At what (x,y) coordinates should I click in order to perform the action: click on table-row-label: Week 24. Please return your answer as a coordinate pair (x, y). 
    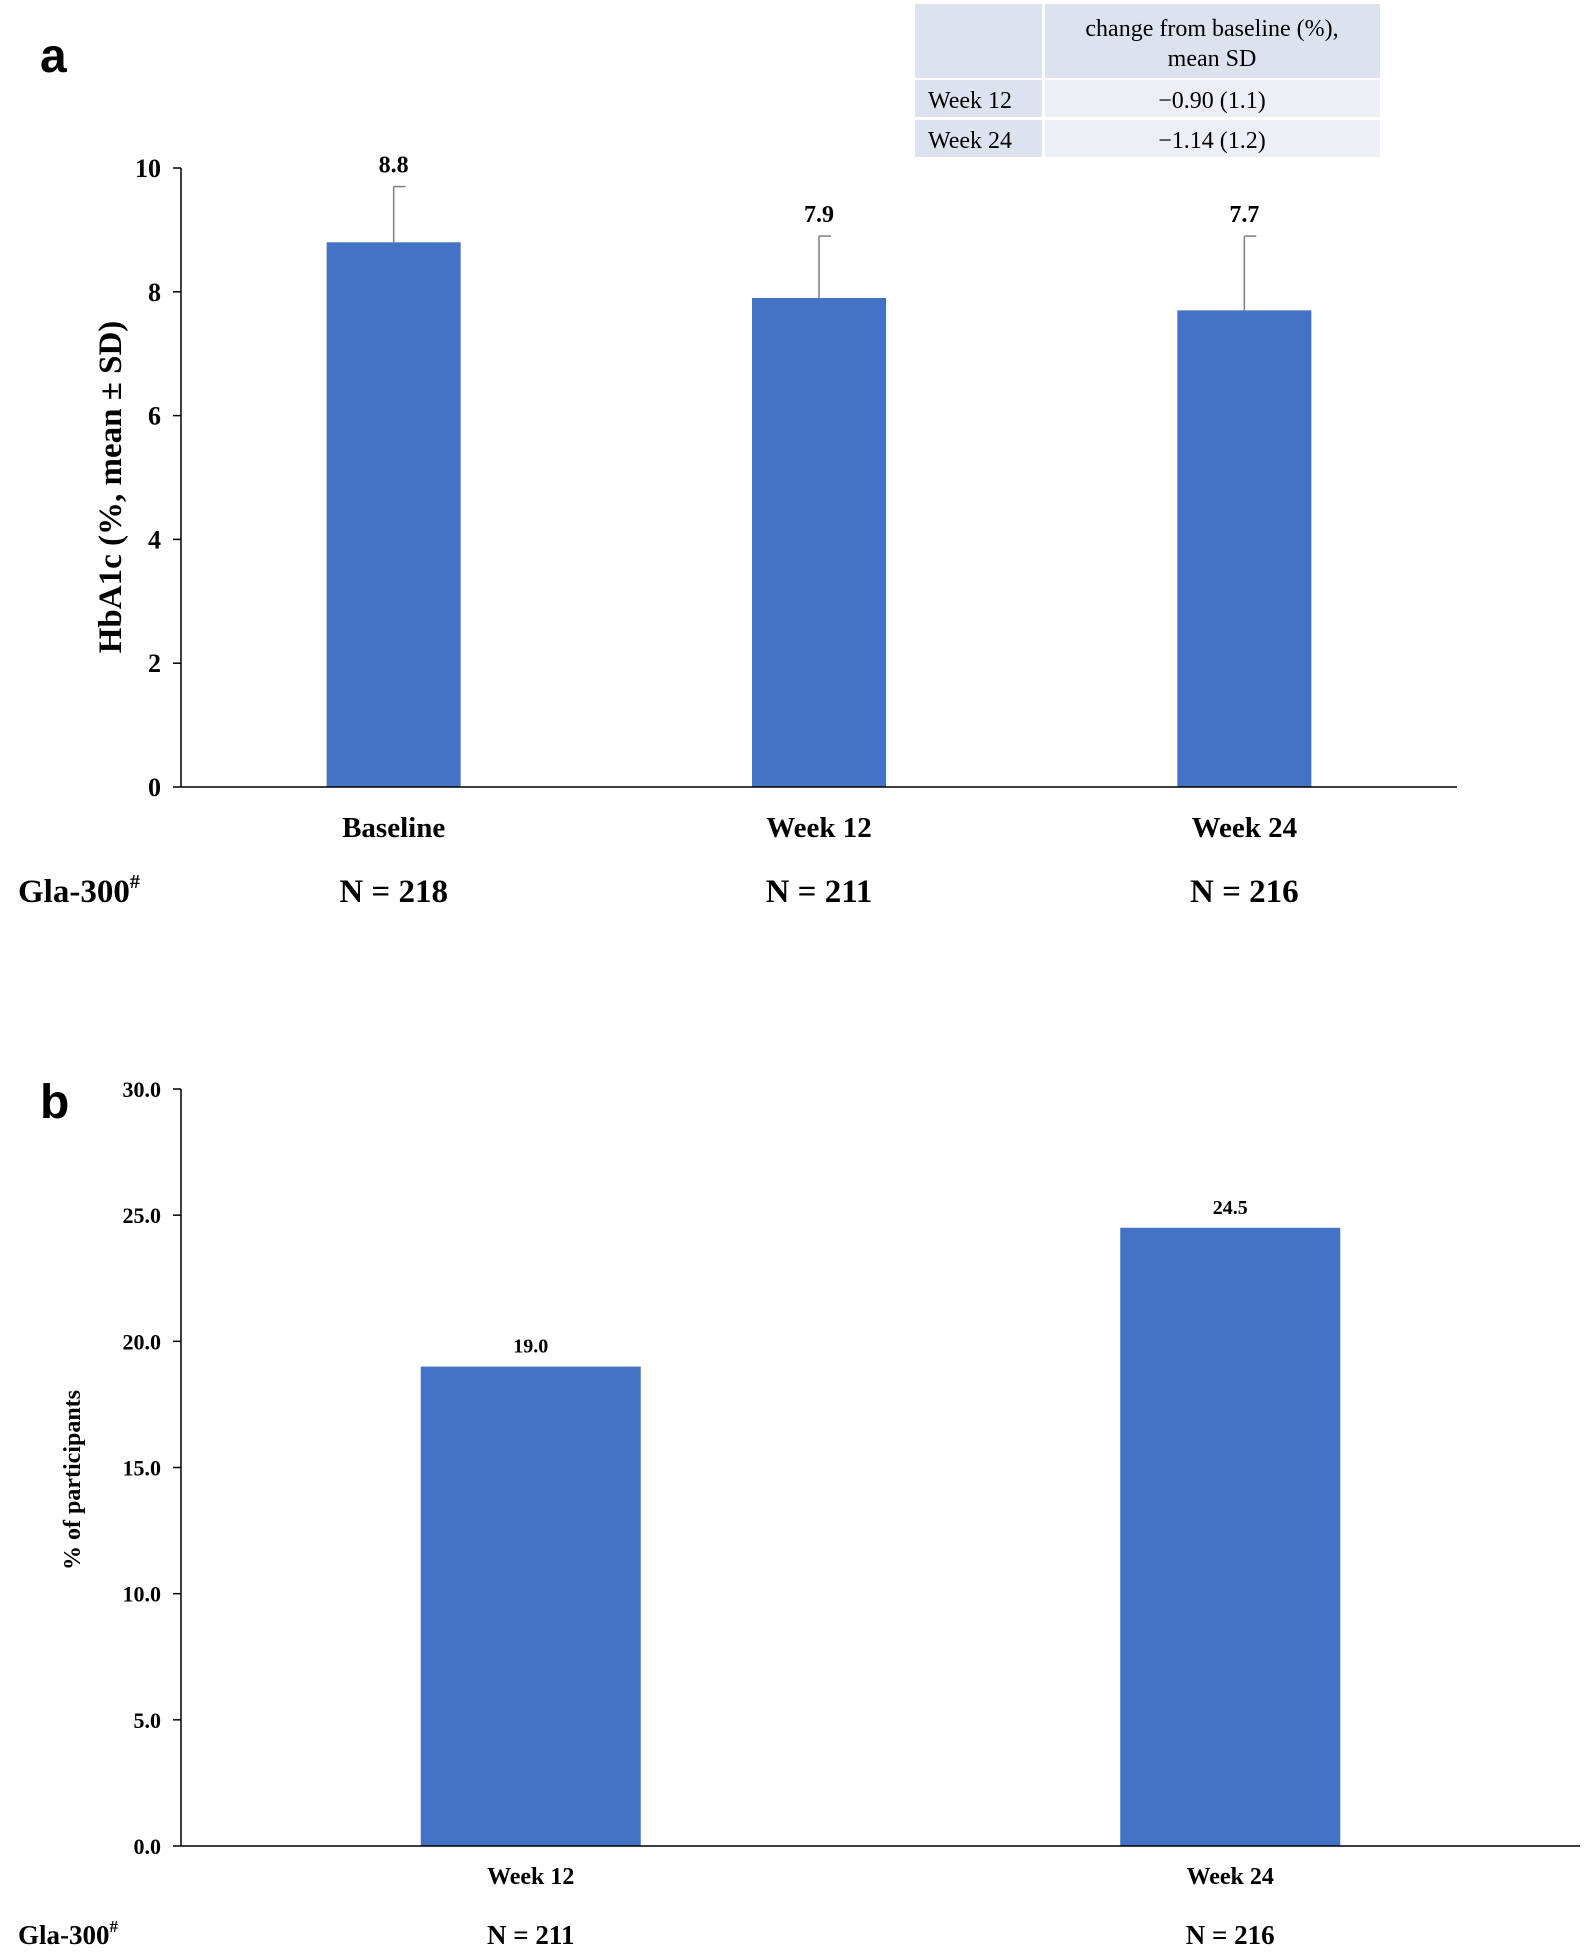
    Looking at the image, I should click on (970, 141).